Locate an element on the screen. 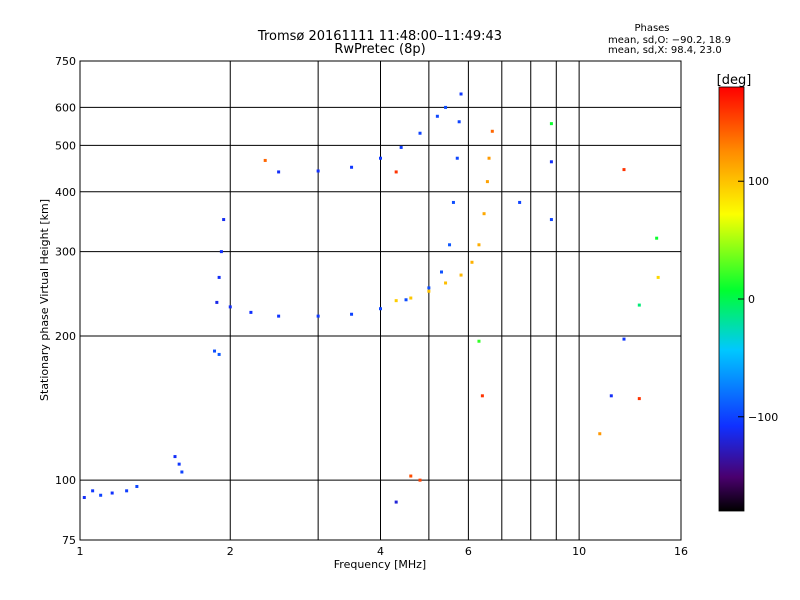 This screenshot has width=800, height=600. colorbar-tick-label: 0 is located at coordinates (751, 299).